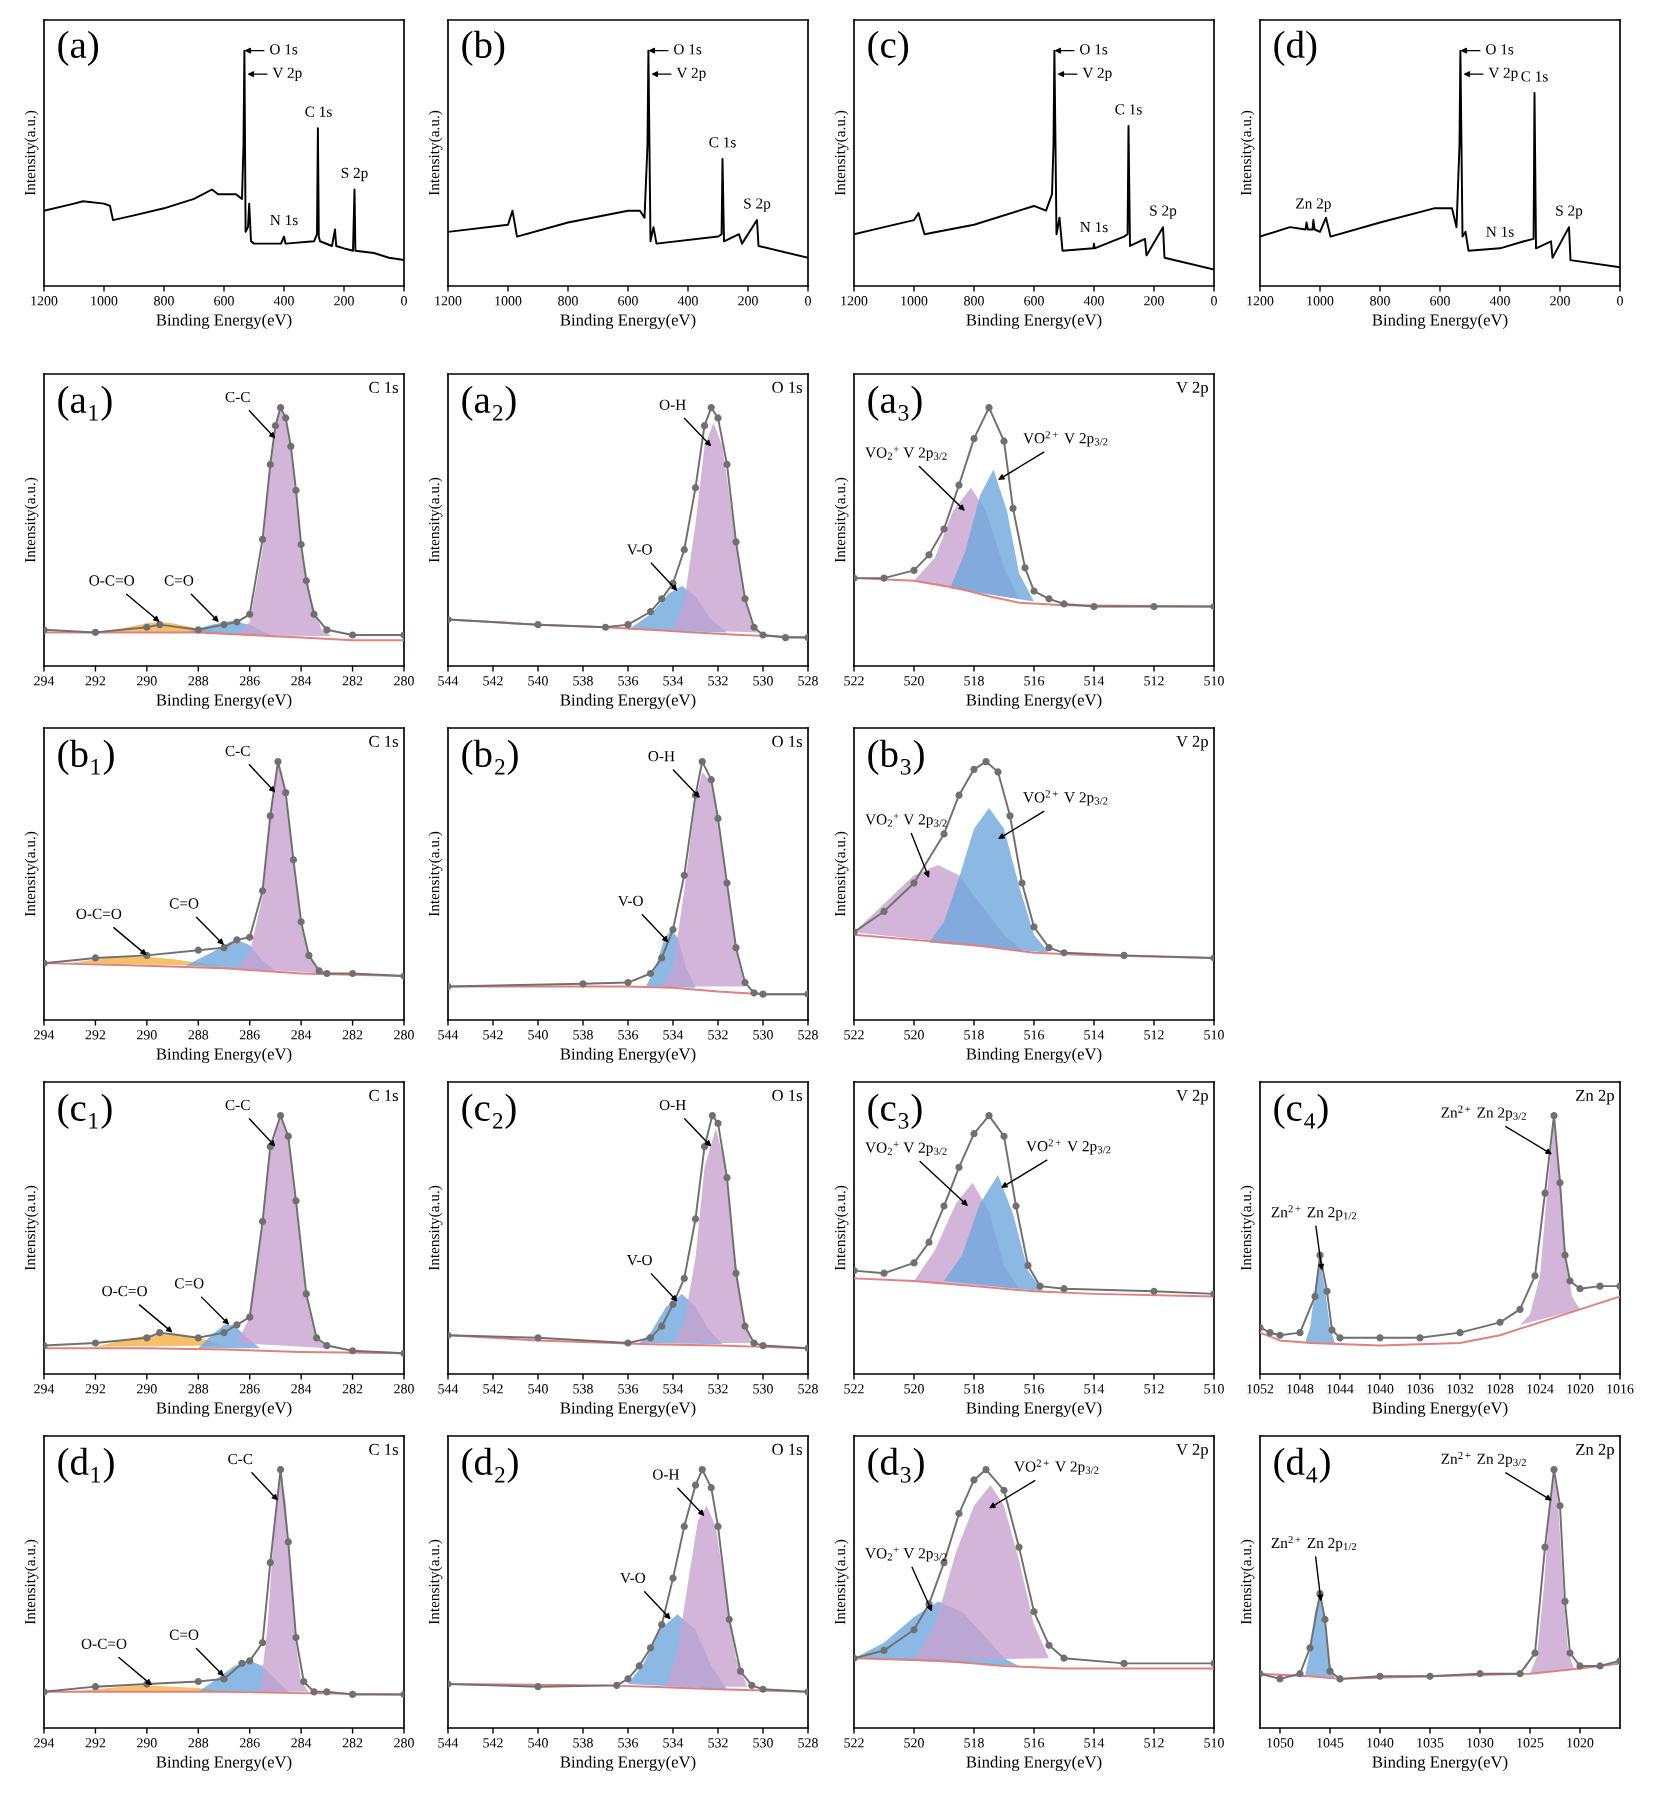 Image resolution: width=1654 pixels, height=1802 pixels. I want to click on chart-title: (c₂), so click(489, 1111).